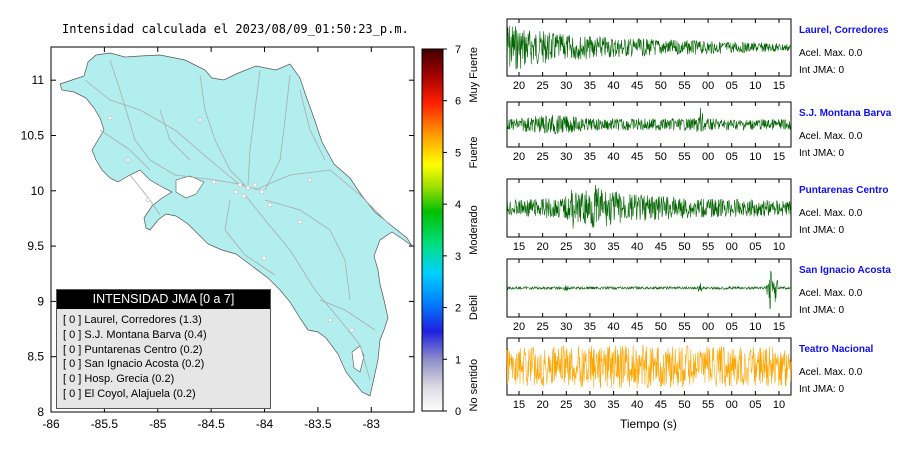 This screenshot has width=910, height=460. What do you see at coordinates (648, 424) in the screenshot?
I see `x-axis-label: Tiempo (s)` at bounding box center [648, 424].